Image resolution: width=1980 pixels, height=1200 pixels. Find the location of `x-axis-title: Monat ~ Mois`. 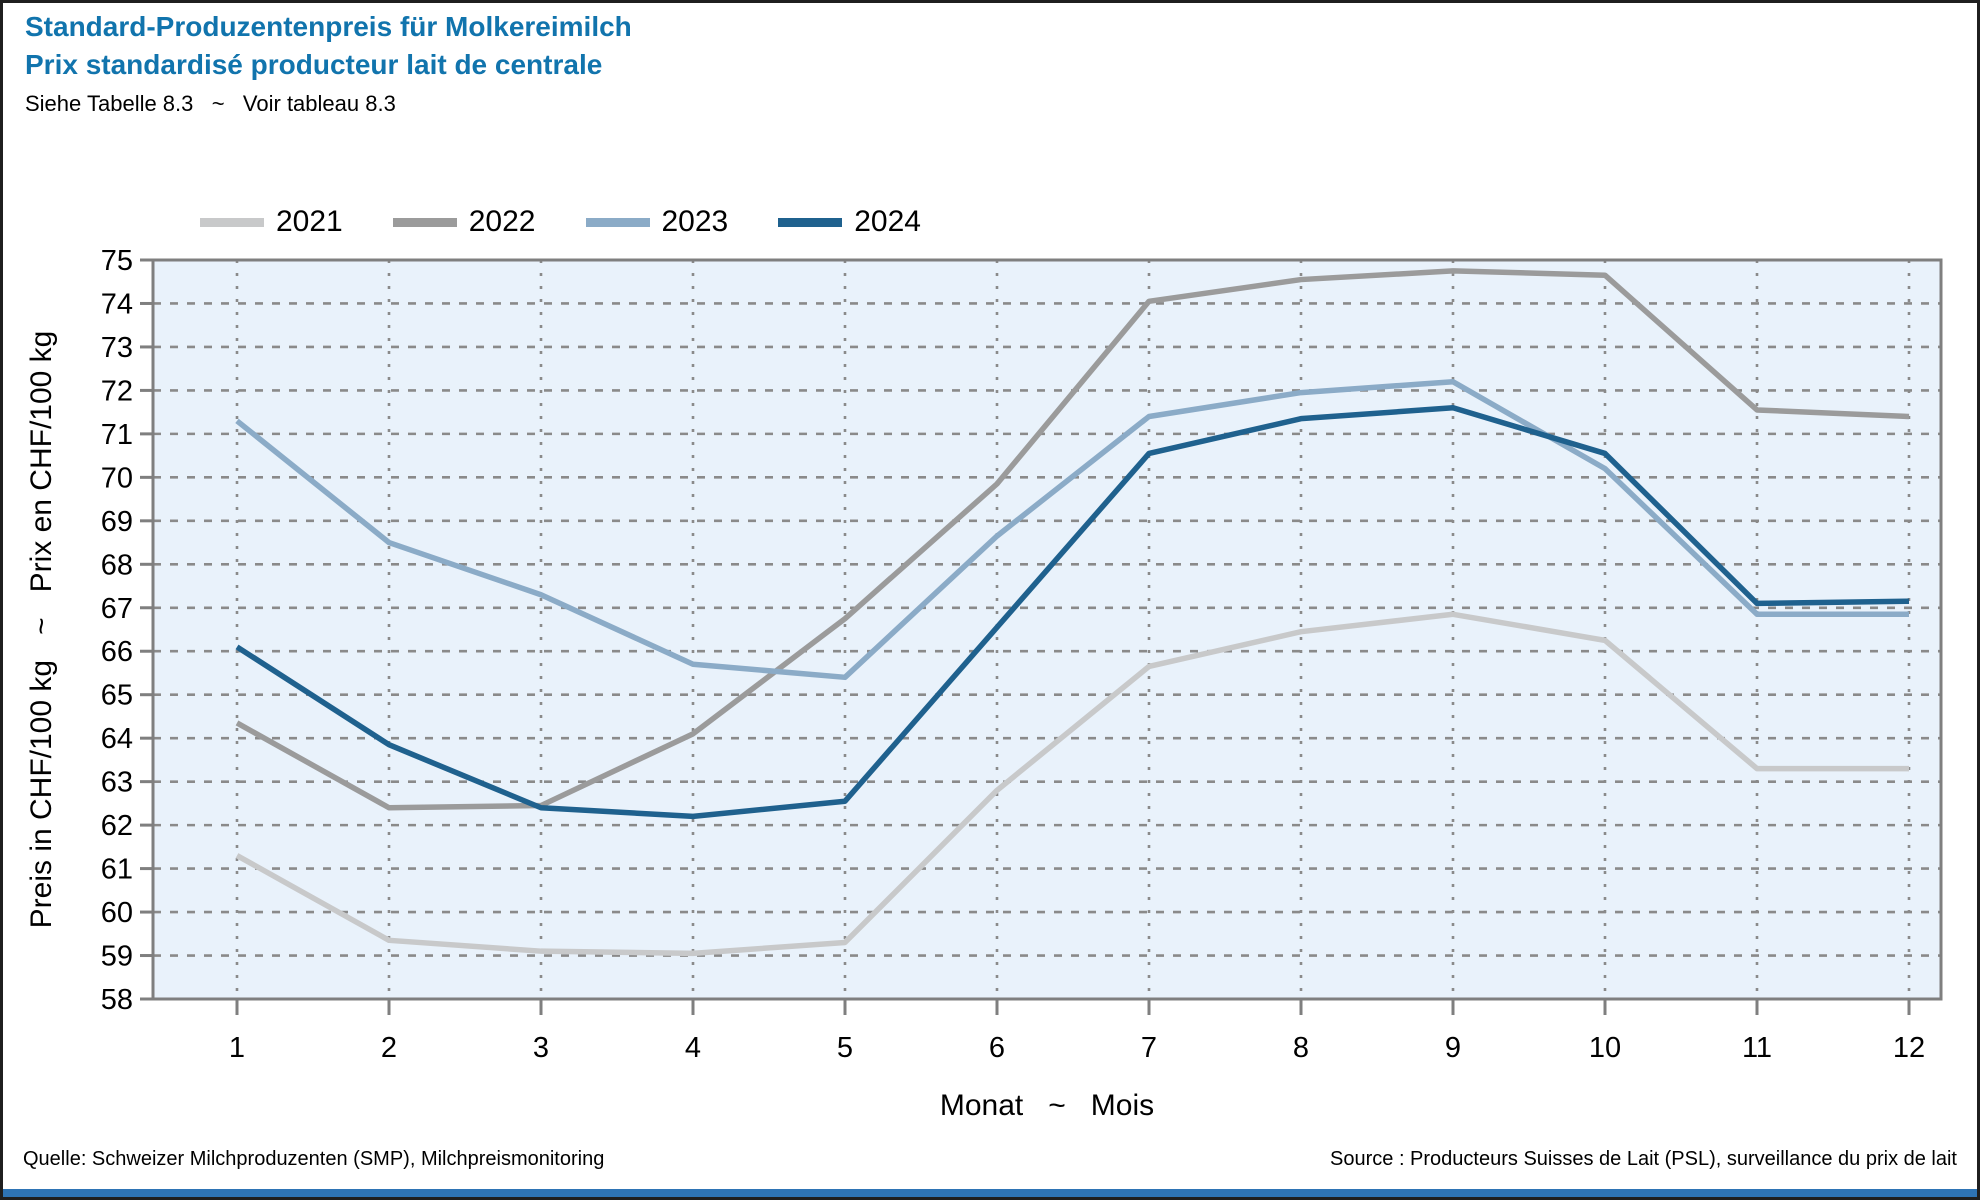

x-axis-title: Monat ~ Mois is located at coordinates (1047, 1105).